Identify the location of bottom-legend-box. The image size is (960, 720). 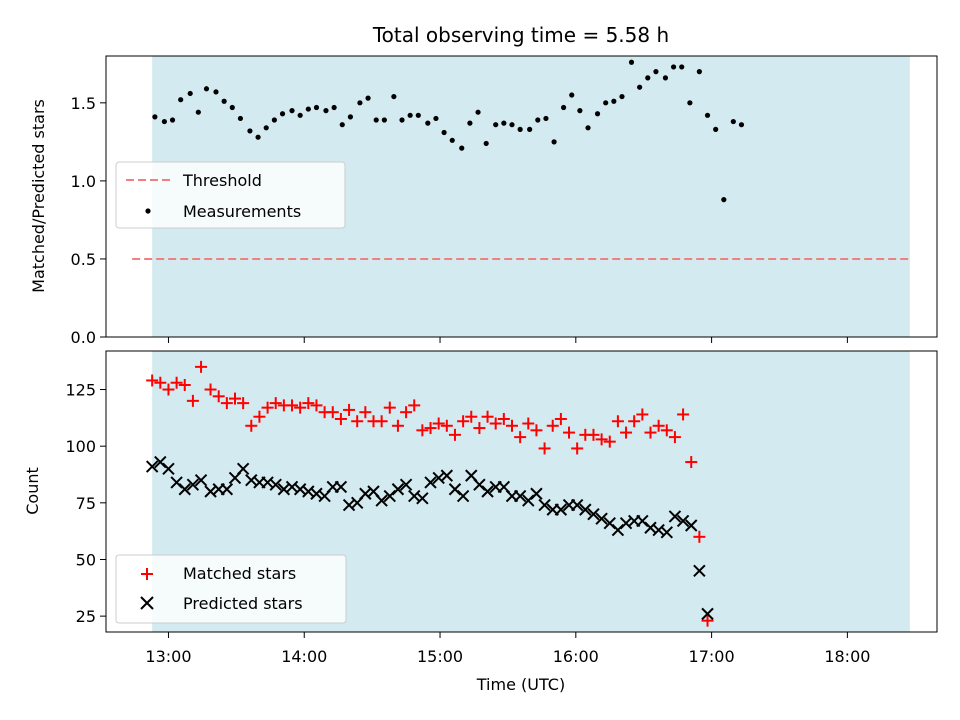
(231, 589).